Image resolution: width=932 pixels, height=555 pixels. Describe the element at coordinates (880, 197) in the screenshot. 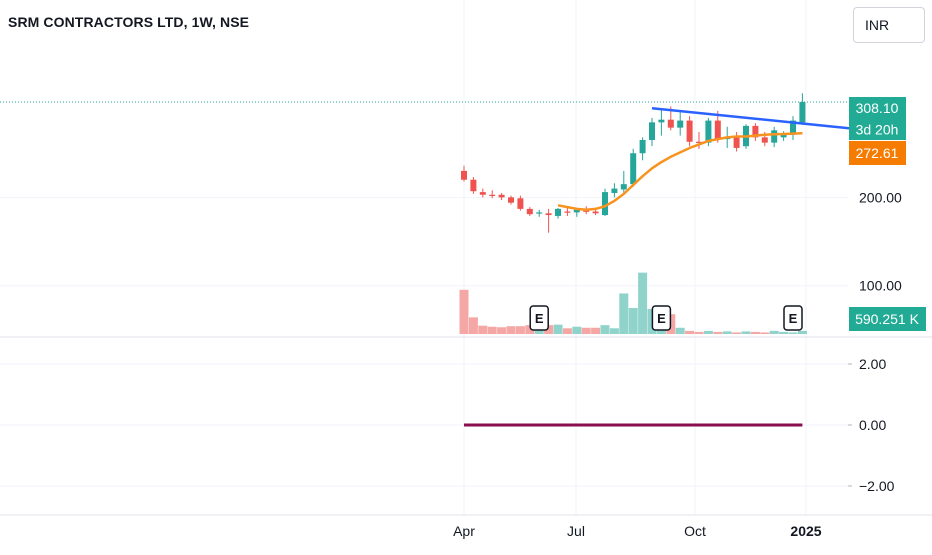

I see `price-axis-tick: 200.00` at that location.